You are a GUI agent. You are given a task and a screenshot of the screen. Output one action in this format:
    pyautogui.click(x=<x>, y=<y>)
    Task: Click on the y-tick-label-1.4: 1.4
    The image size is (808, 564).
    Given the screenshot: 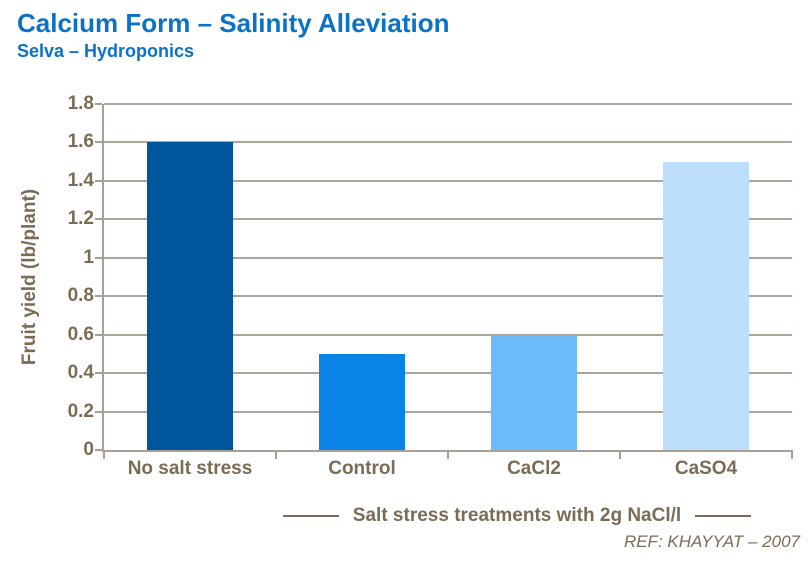 What is the action you would take?
    pyautogui.click(x=80, y=180)
    